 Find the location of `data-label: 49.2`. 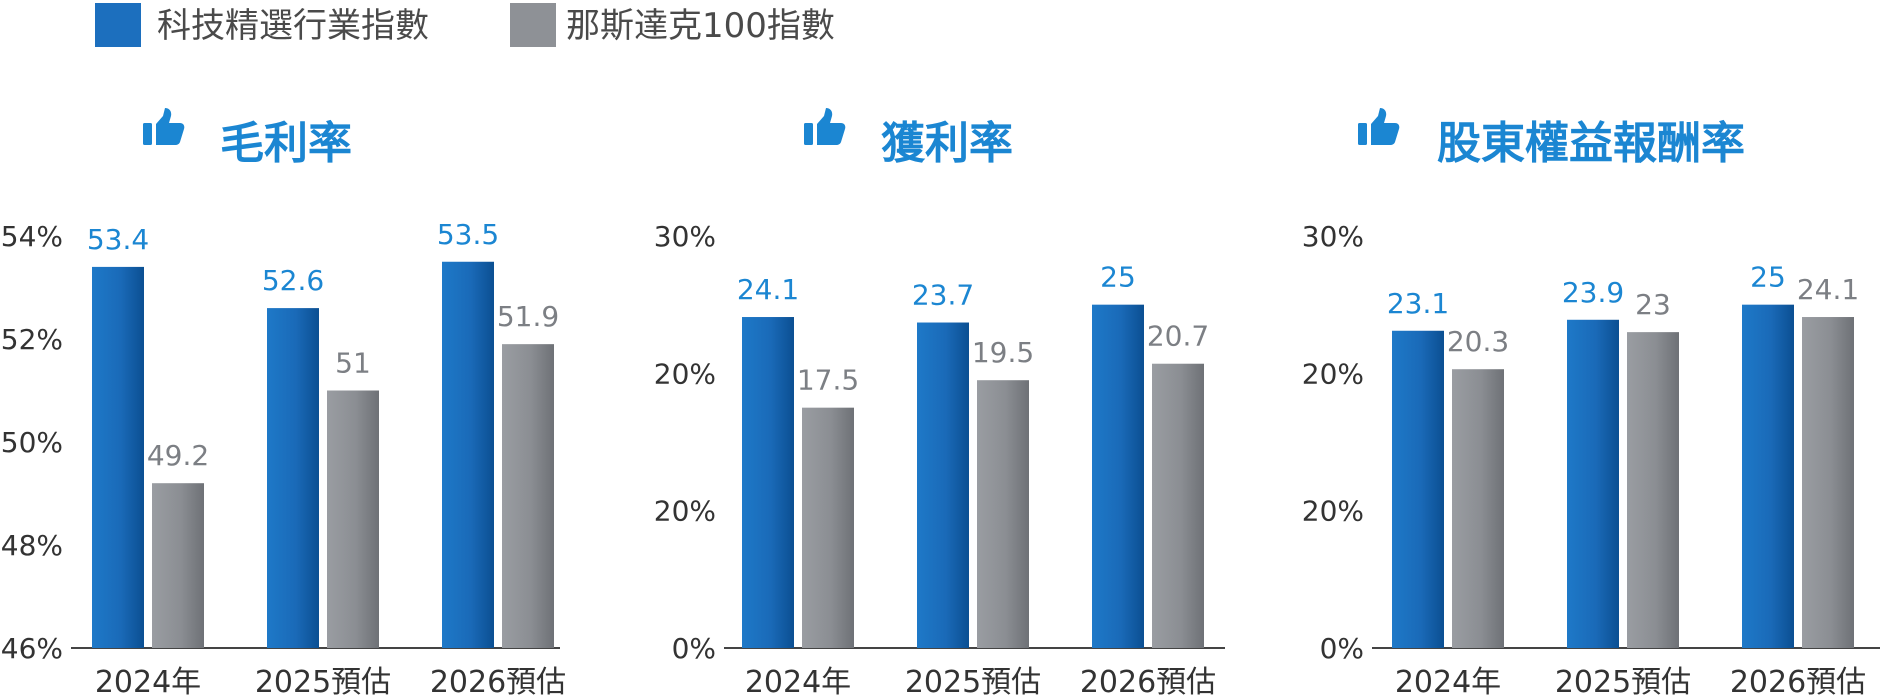

data-label: 49.2 is located at coordinates (178, 455).